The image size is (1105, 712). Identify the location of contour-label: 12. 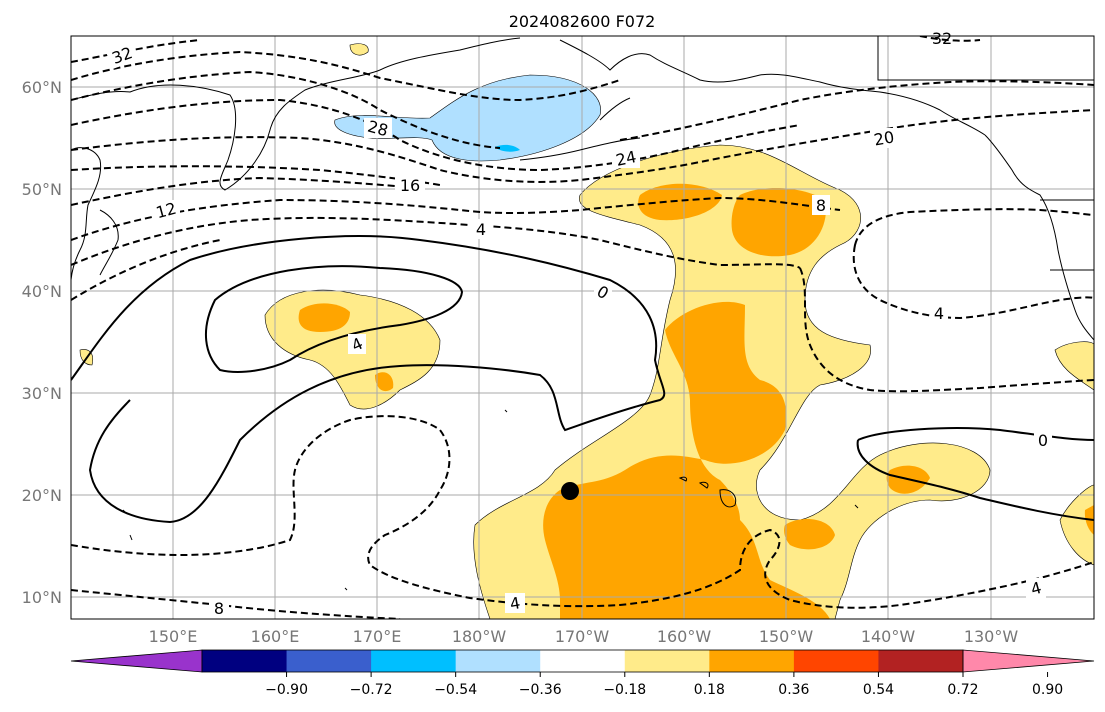
(166, 211).